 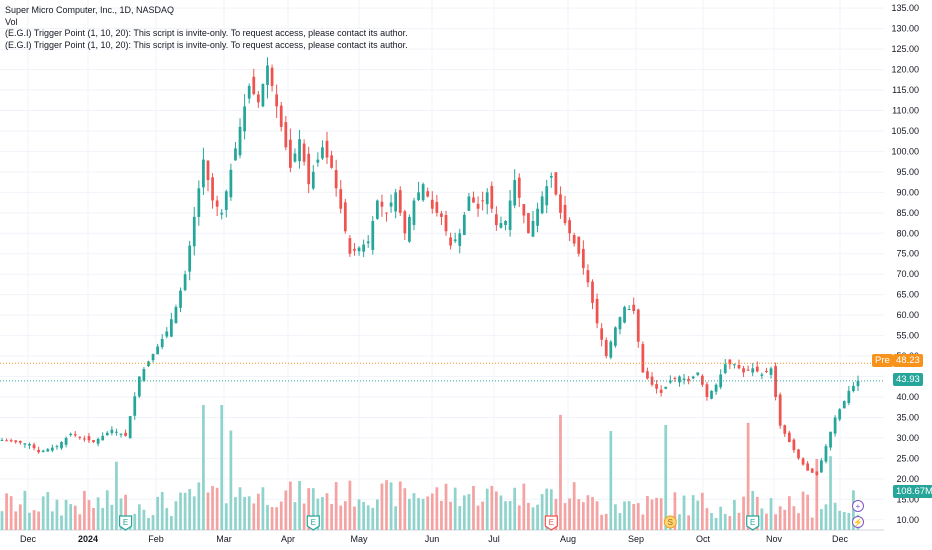 I want to click on time-axis-label: May, so click(x=359, y=539).